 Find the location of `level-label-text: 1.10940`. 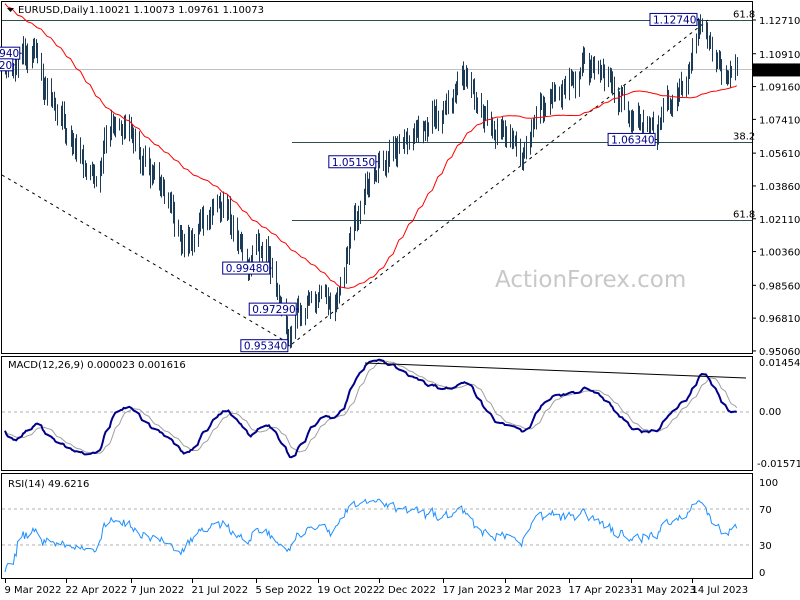

level-label-text: 1.10940 is located at coordinates (9, 54).